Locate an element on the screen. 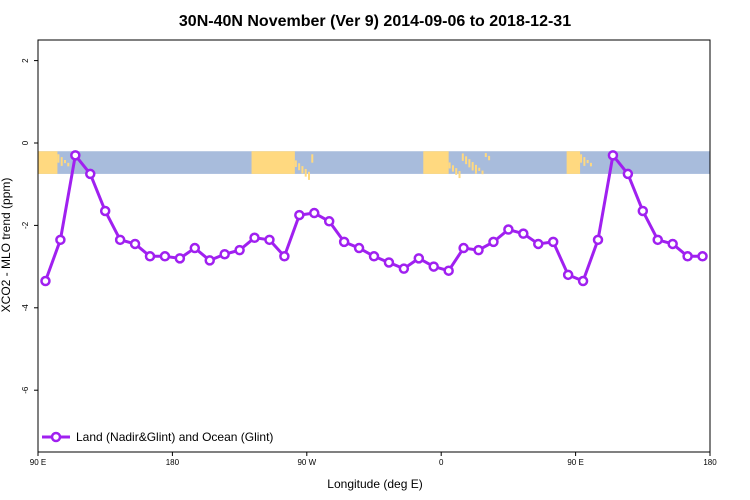 This screenshot has width=750, height=500. legend: Land (Nadir&Glint) and Ocean (Glint) is located at coordinates (157, 437).